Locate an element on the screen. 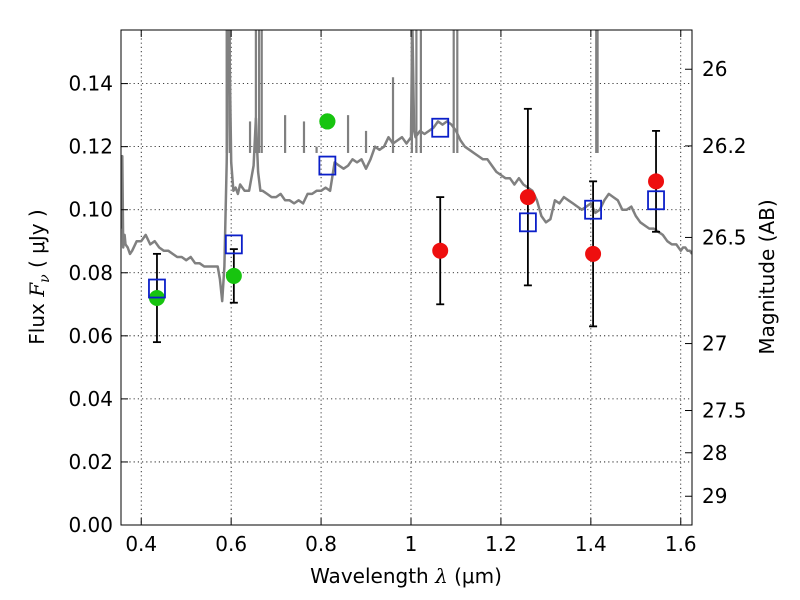 Image resolution: width=800 pixels, height=600 pixels. x-axis-title: Wavelength λ (μm) is located at coordinates (406, 576).